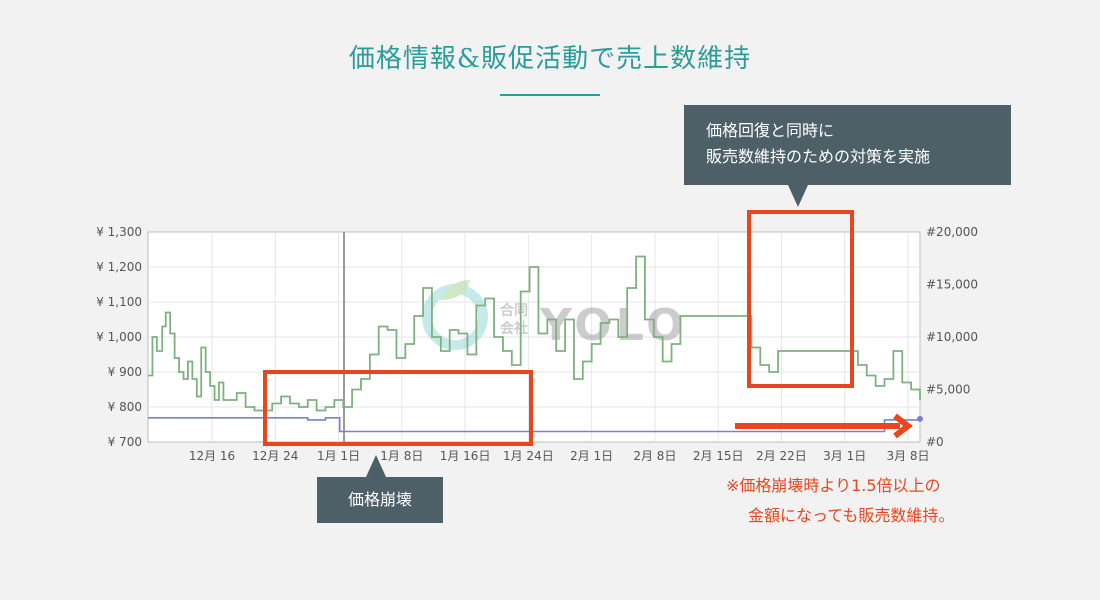 The height and width of the screenshot is (600, 1100). I want to click on y-left-tick-label: ¥ 700, so click(125, 442).